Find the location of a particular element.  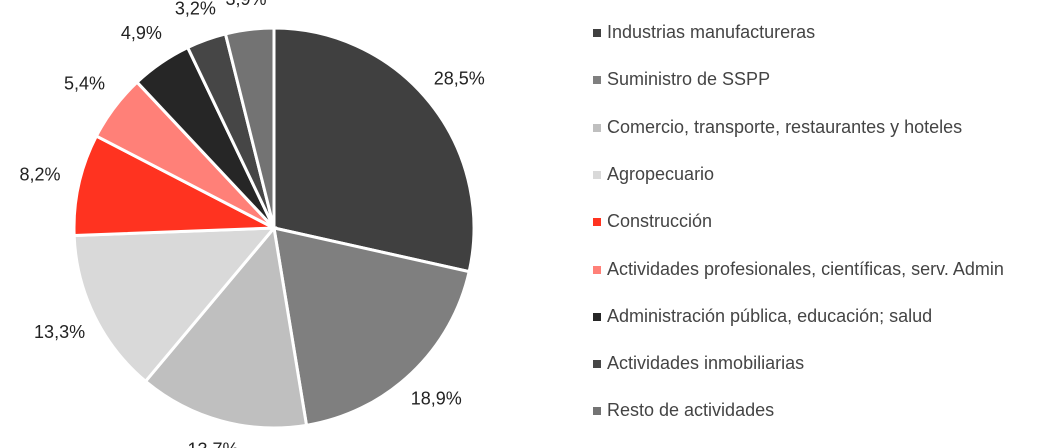

legend-item: Actividades inmobiliarias is located at coordinates (818, 363).